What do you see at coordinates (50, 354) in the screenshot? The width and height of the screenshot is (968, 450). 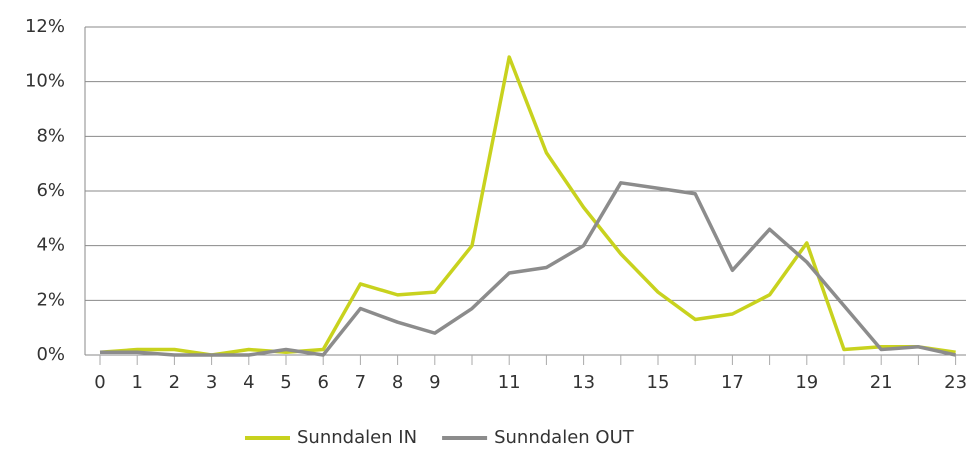 I see `y-tick-label: 0%` at bounding box center [50, 354].